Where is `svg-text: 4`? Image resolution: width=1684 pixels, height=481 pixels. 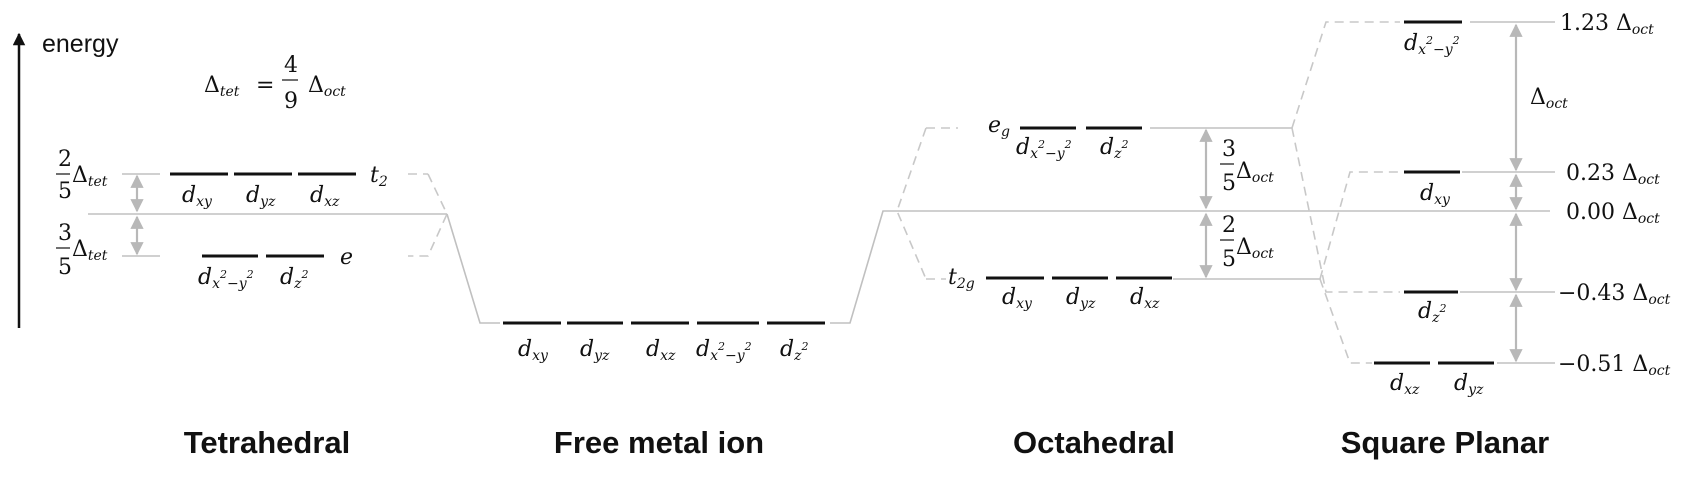 svg-text: 4 is located at coordinates (291, 65).